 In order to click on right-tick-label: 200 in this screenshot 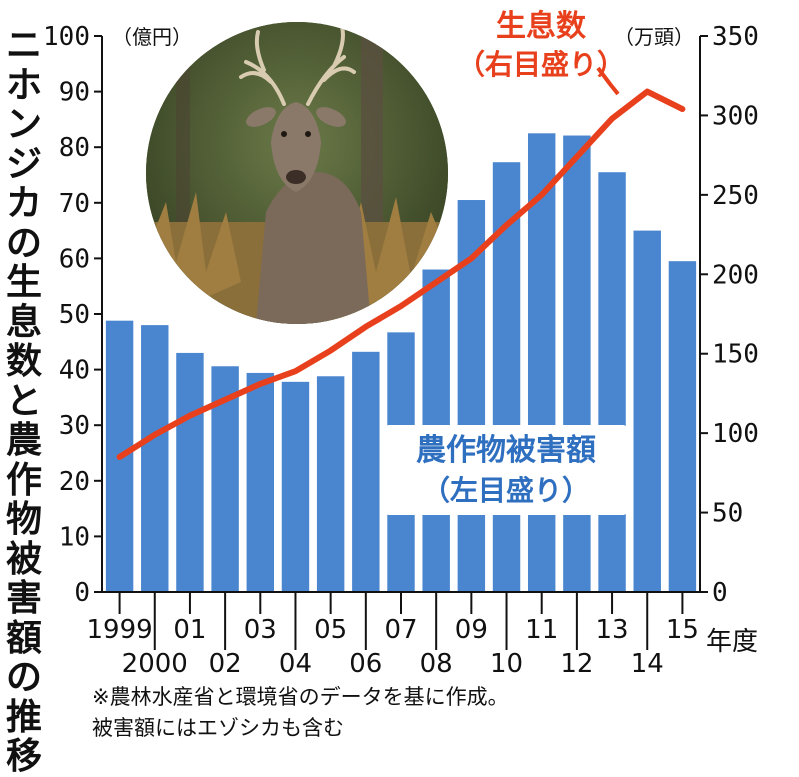, I will do `click(735, 275)`.